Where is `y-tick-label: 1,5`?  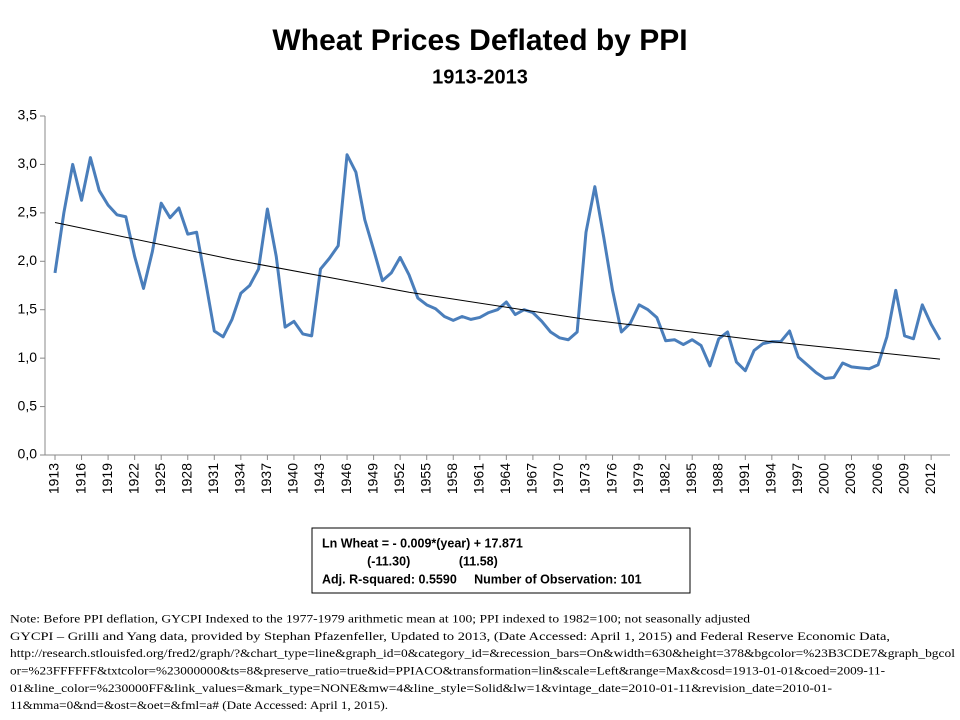 y-tick-label: 1,5 is located at coordinates (28, 308).